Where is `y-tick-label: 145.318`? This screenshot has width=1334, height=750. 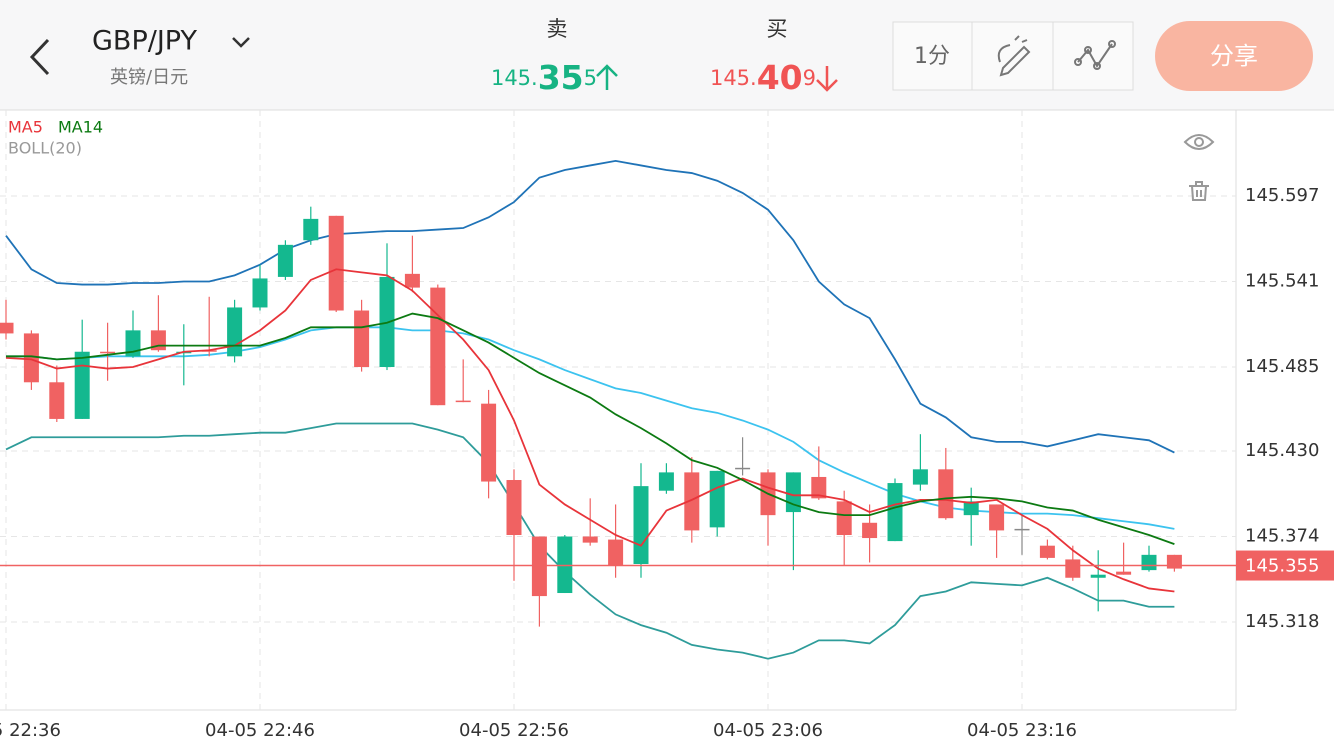
y-tick-label: 145.318 is located at coordinates (1282, 621).